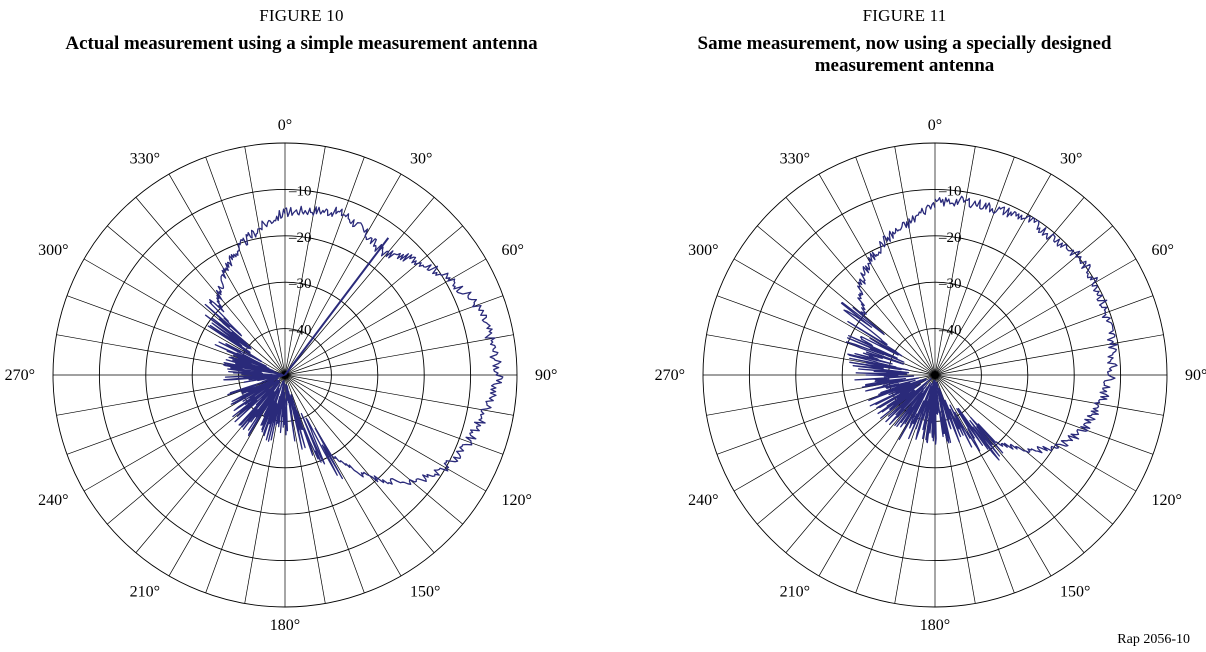 The height and width of the screenshot is (652, 1206). I want to click on pole-marker, so click(935, 375).